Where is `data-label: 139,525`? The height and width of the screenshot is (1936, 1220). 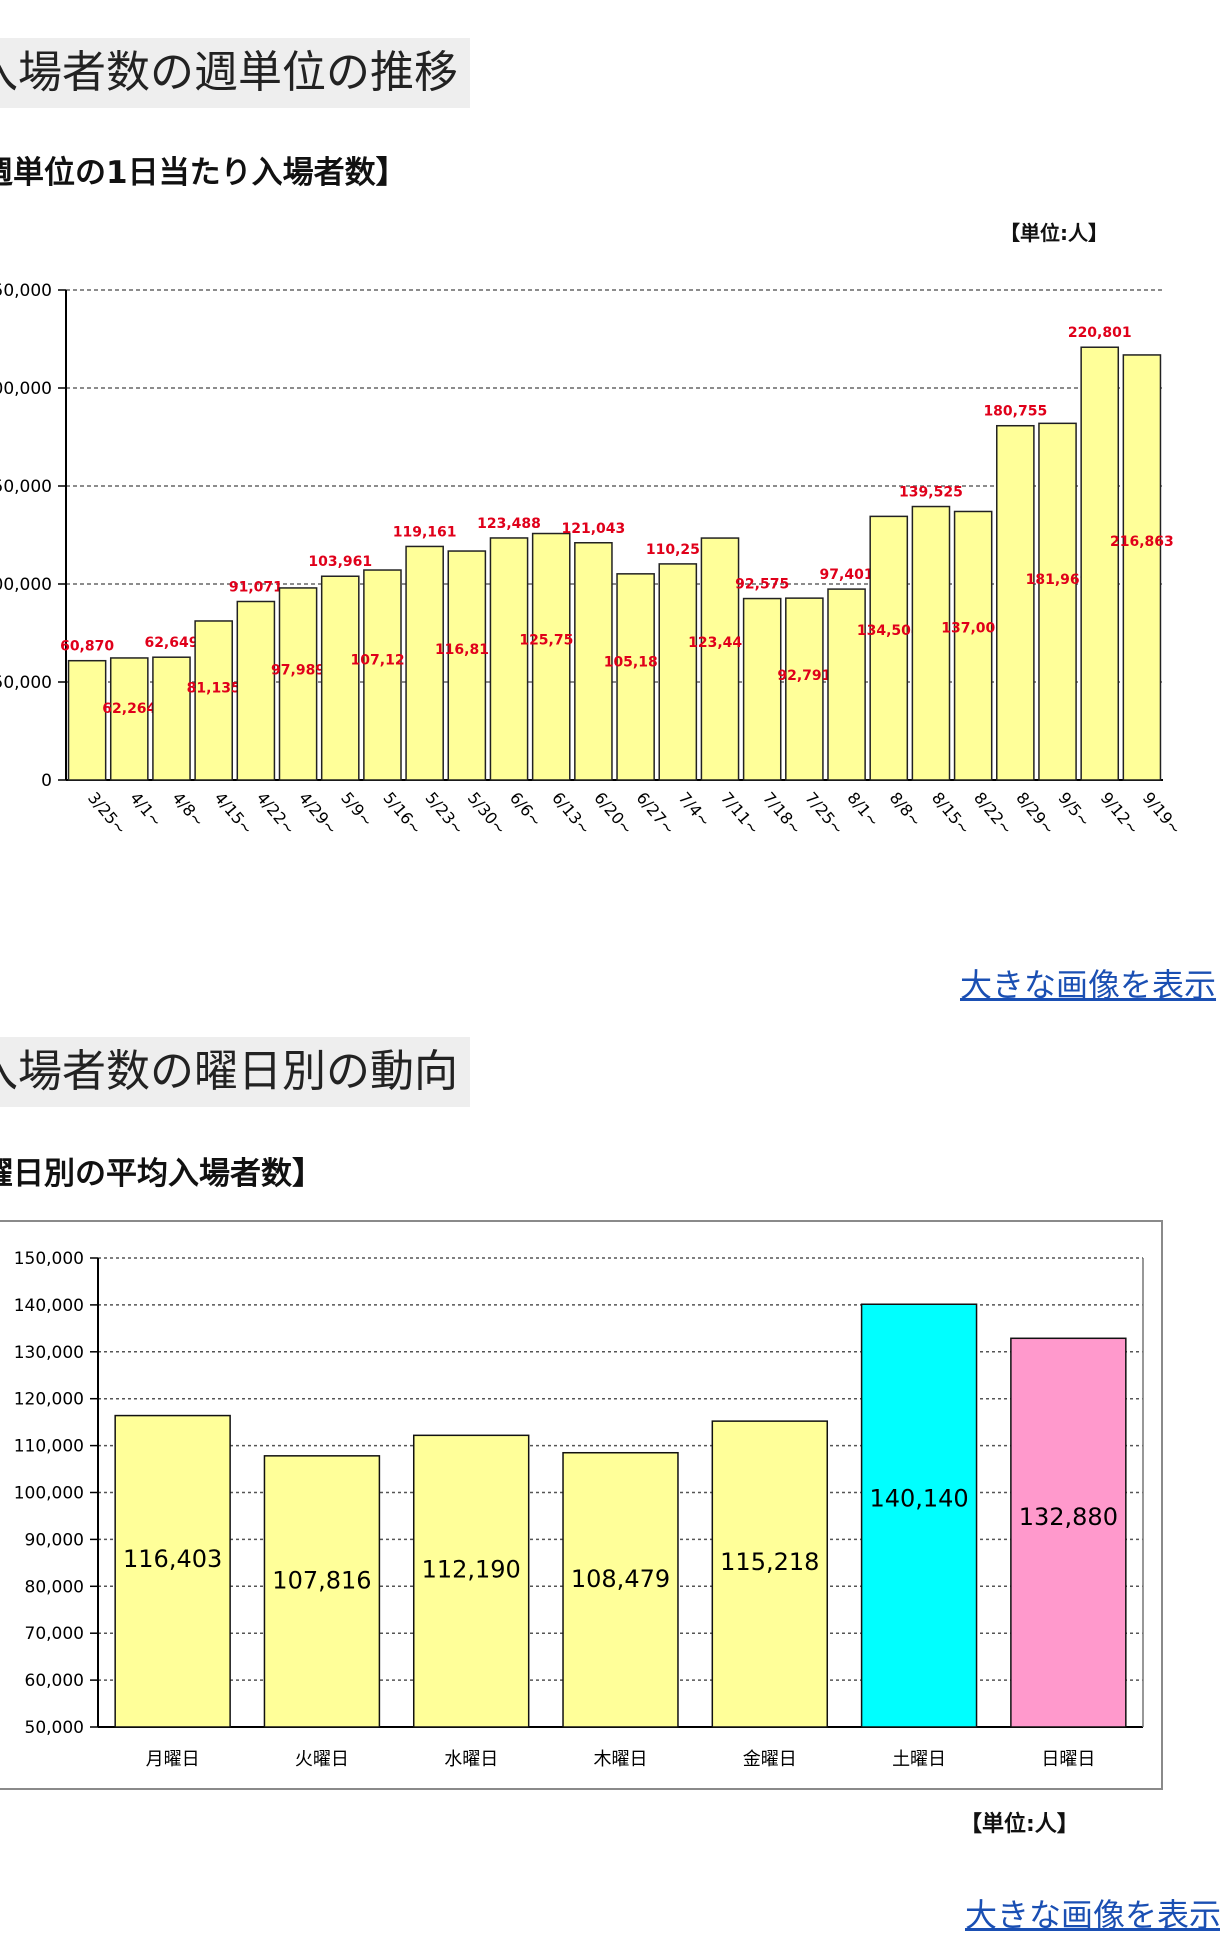 data-label: 139,525 is located at coordinates (931, 493).